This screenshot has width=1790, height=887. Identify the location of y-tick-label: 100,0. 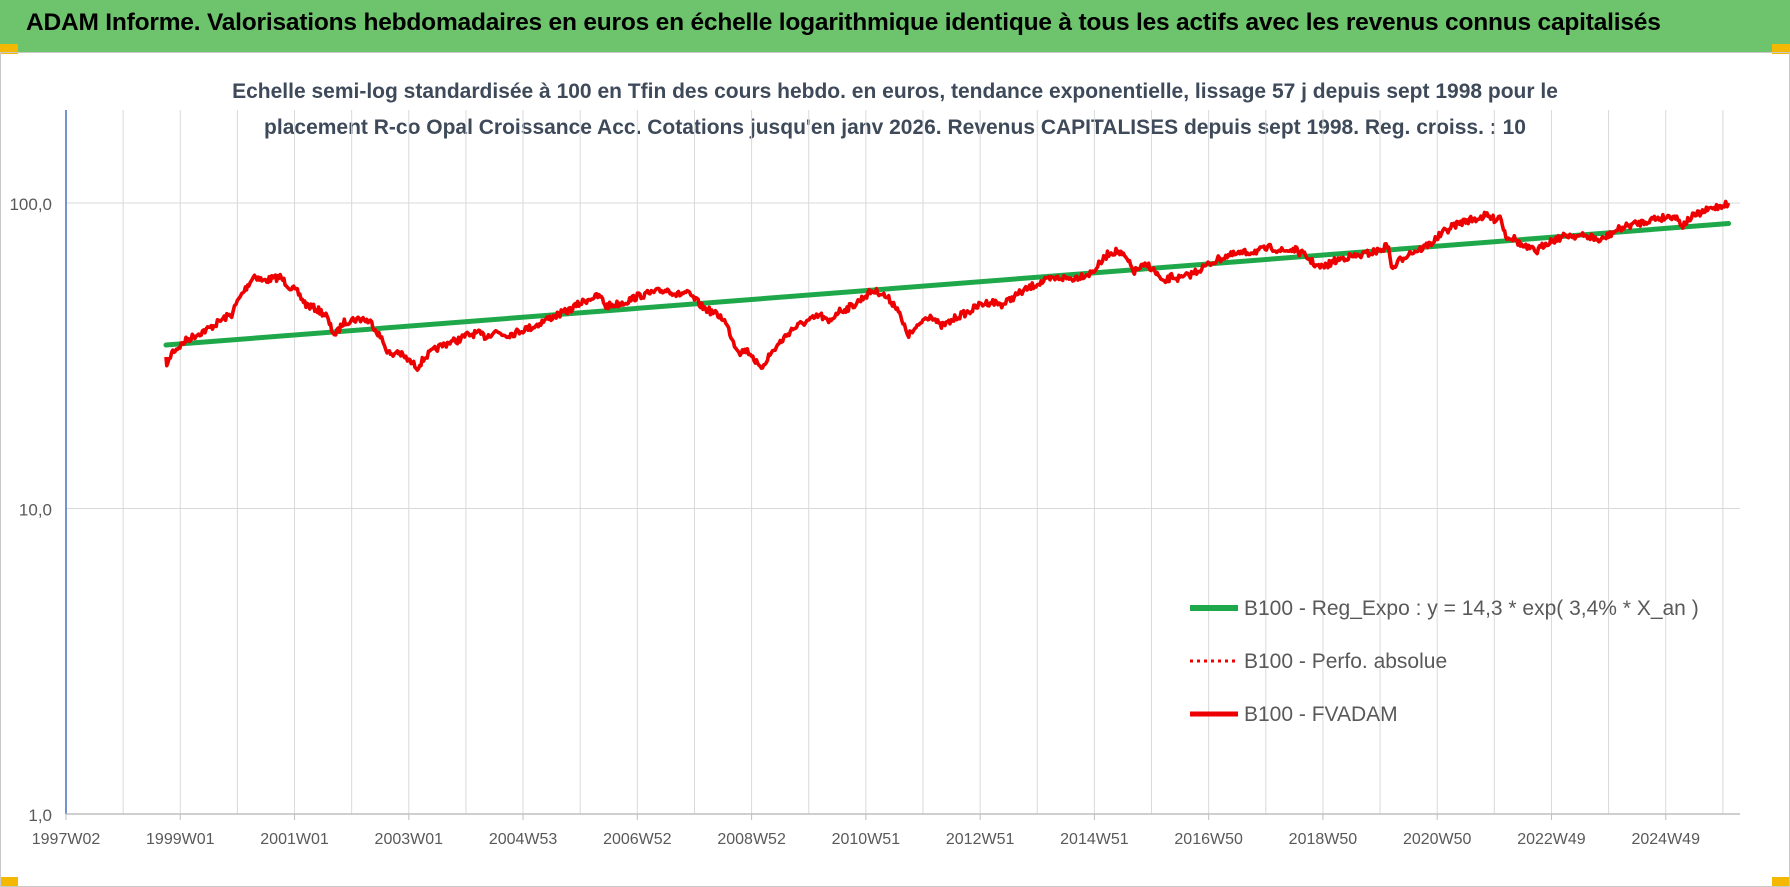
(30, 204).